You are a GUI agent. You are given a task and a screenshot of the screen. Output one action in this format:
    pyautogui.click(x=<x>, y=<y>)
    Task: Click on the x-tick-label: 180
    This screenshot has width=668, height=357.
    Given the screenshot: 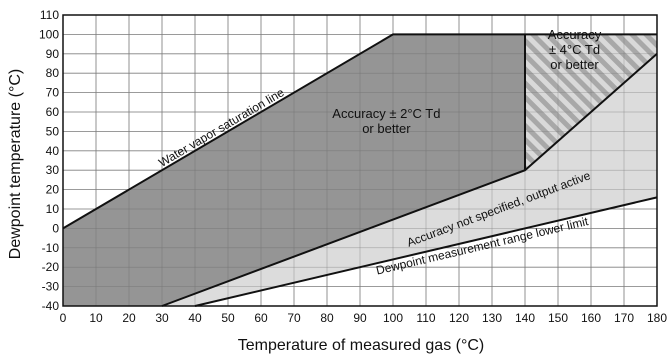 What is the action you would take?
    pyautogui.click(x=657, y=318)
    